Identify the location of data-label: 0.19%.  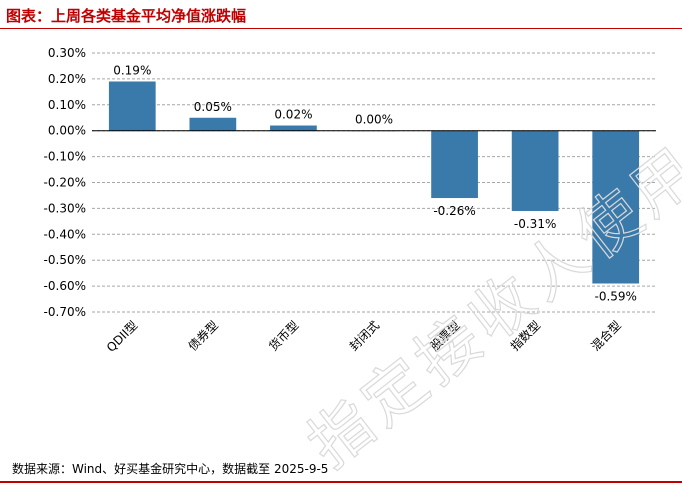
(132, 70).